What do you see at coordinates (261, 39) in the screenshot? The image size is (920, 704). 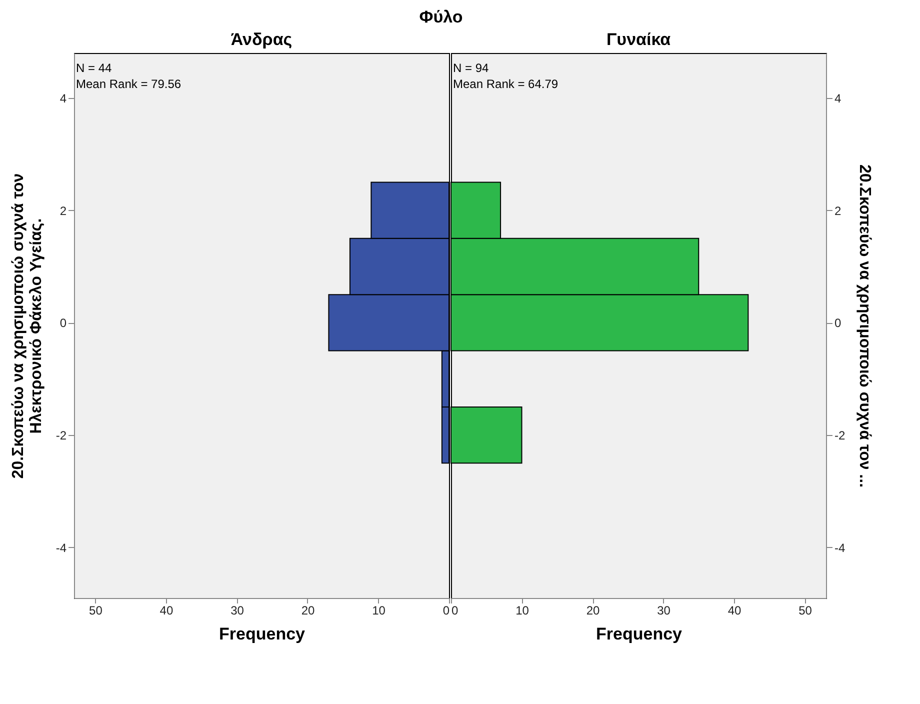 I see `chart-title: Άνδρας` at bounding box center [261, 39].